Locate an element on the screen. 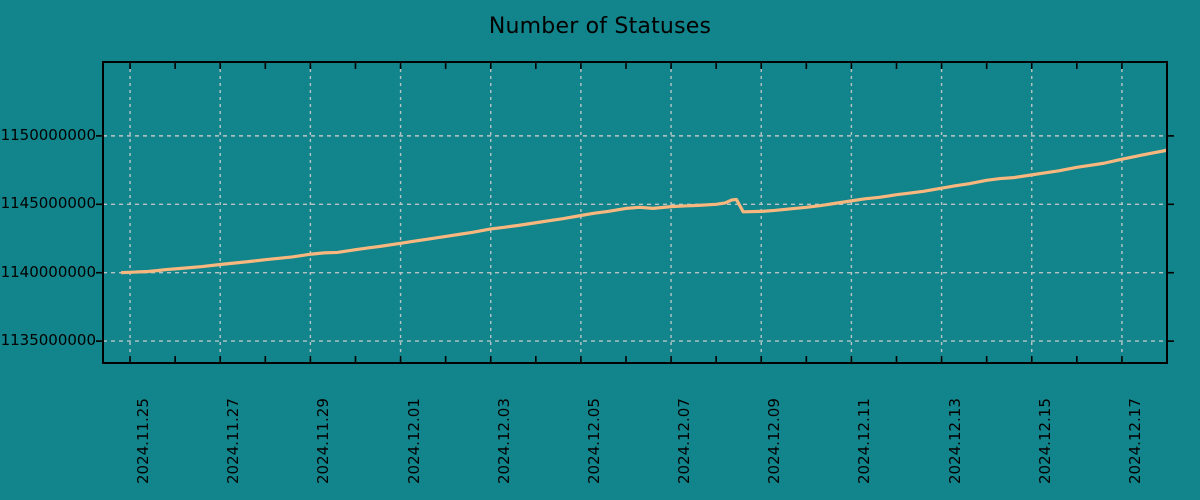 This screenshot has height=500, width=1200. x-axis-tick-label: 2024.12.07 is located at coordinates (684, 441).